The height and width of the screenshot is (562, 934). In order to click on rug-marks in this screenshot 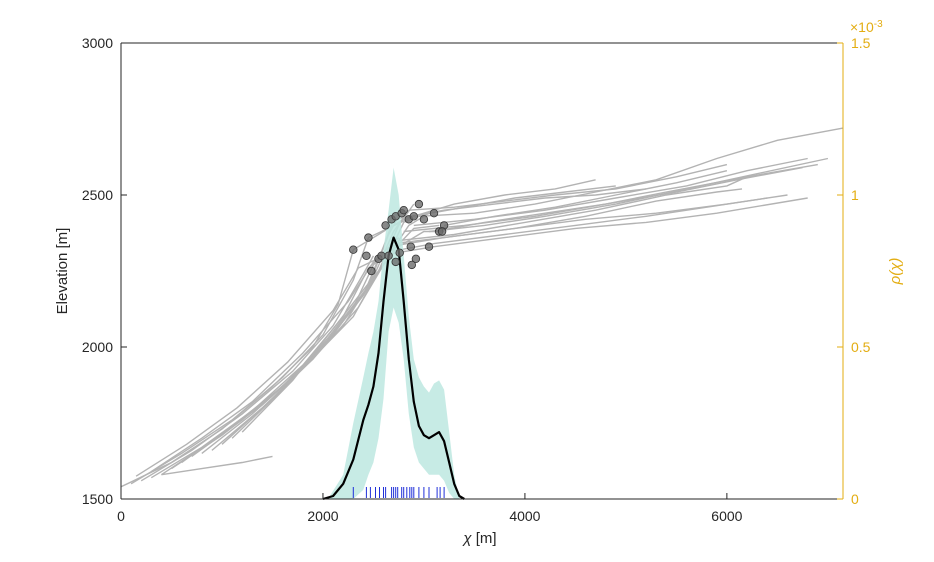, I will do `click(398, 492)`.